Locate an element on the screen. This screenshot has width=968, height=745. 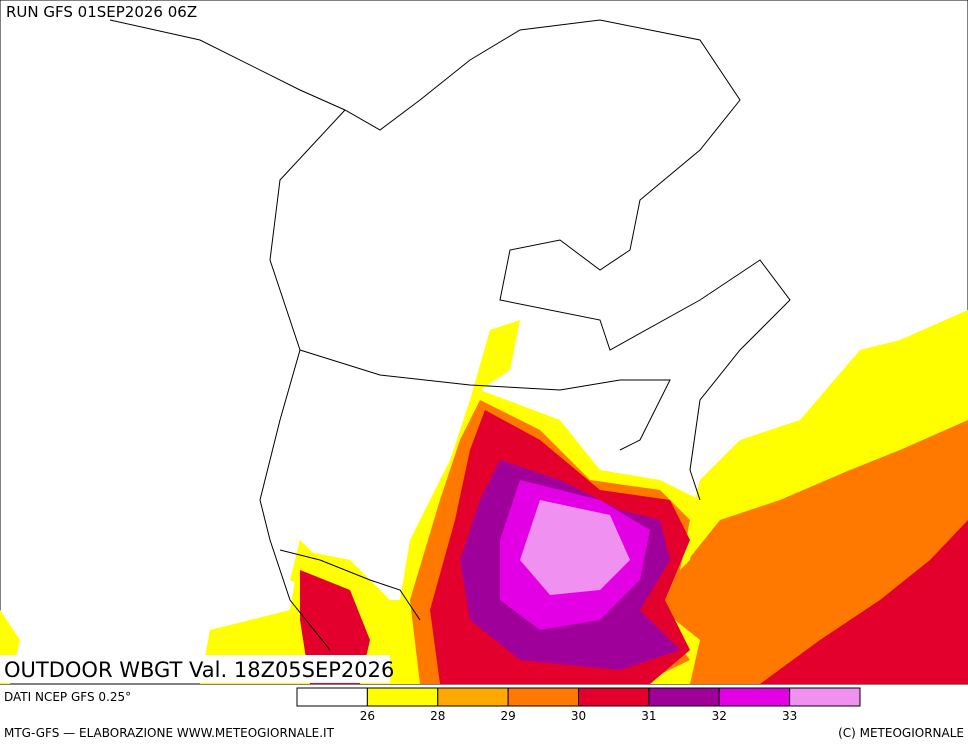
run-label: RUN GFS 01SEP2026 06Z is located at coordinates (101, 12).